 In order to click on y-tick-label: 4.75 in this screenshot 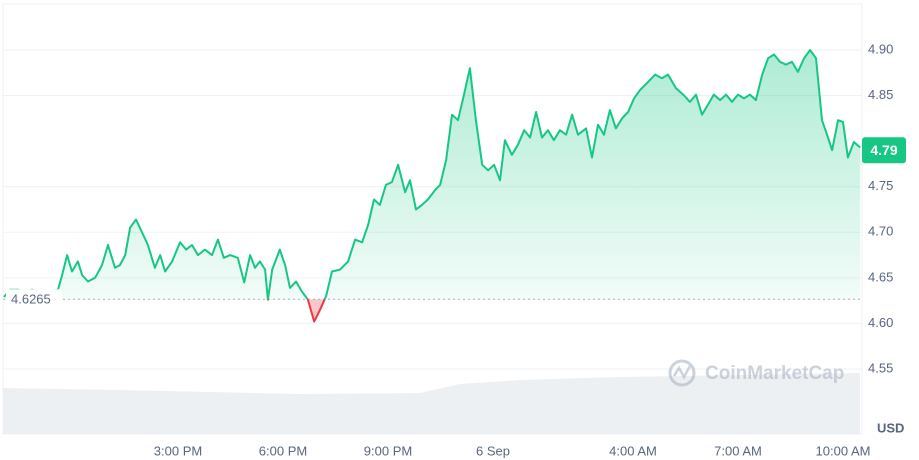, I will do `click(880, 185)`.